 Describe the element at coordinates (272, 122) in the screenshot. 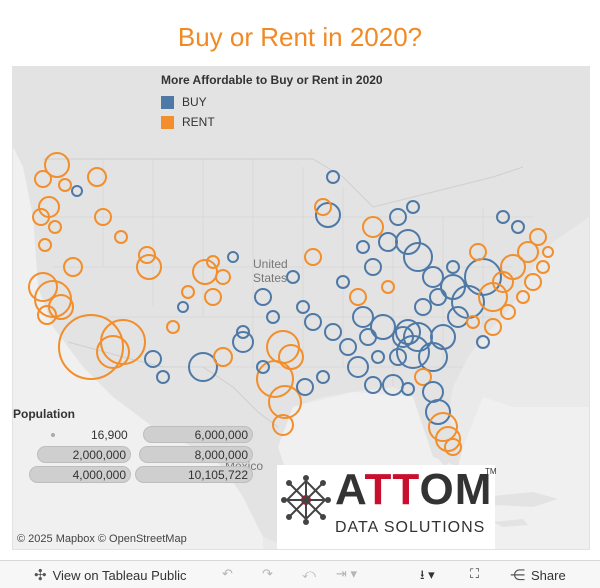

I see `legend-item-rent: RENT` at that location.